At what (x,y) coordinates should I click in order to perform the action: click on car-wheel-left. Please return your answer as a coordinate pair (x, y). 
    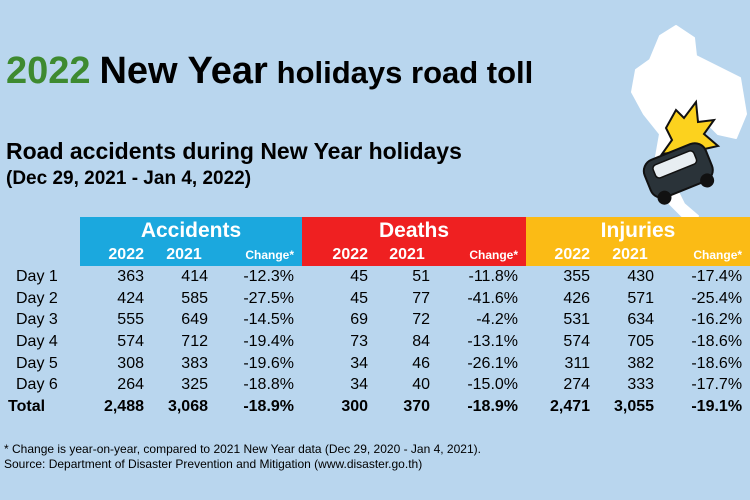
    Looking at the image, I should click on (664, 197).